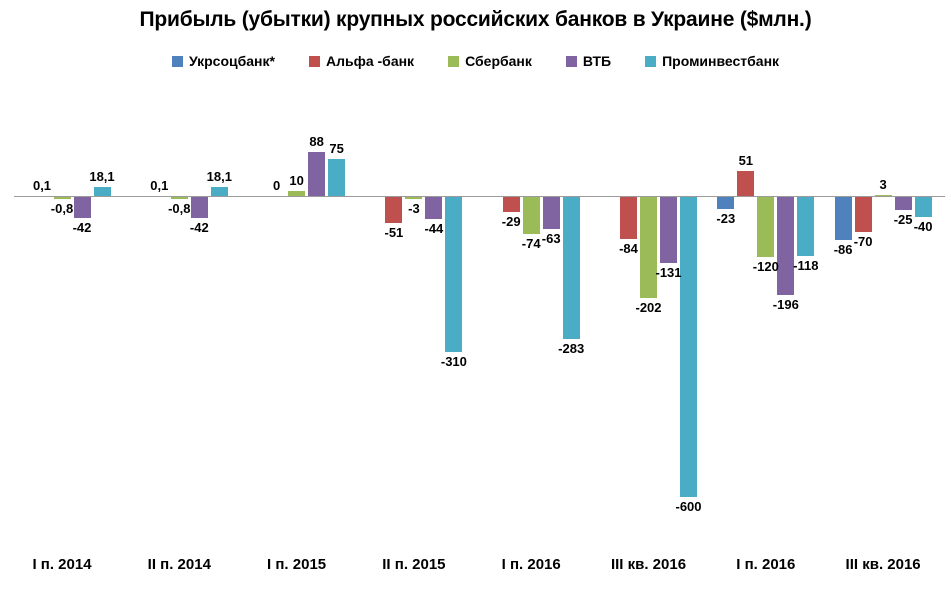 This screenshot has width=951, height=592. What do you see at coordinates (531, 243) in the screenshot?
I see `bar-value-label: -74` at bounding box center [531, 243].